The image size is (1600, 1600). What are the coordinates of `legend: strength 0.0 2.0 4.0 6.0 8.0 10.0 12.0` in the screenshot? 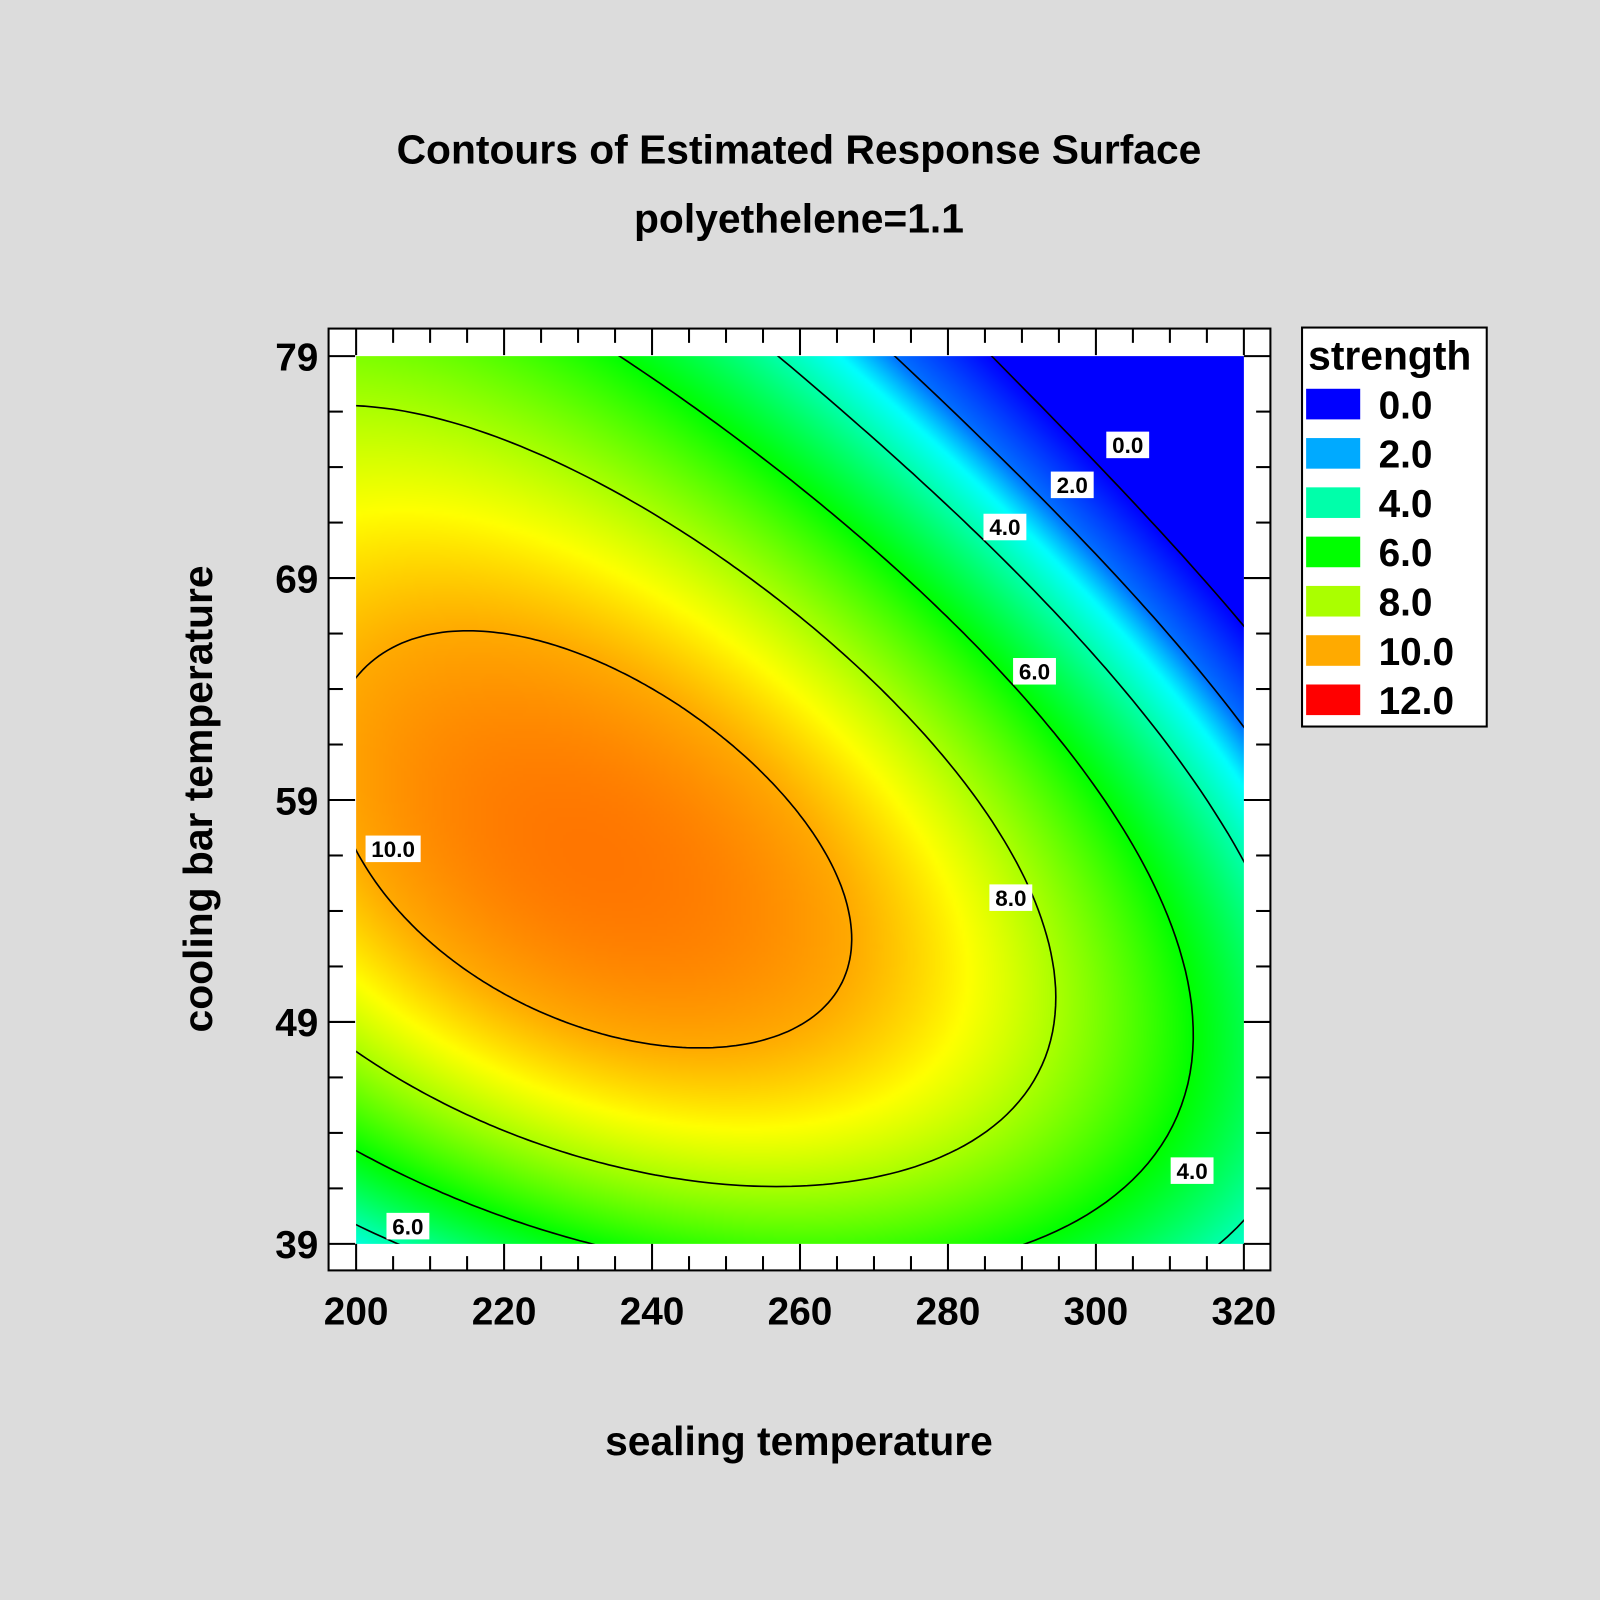 It's located at (1394, 527).